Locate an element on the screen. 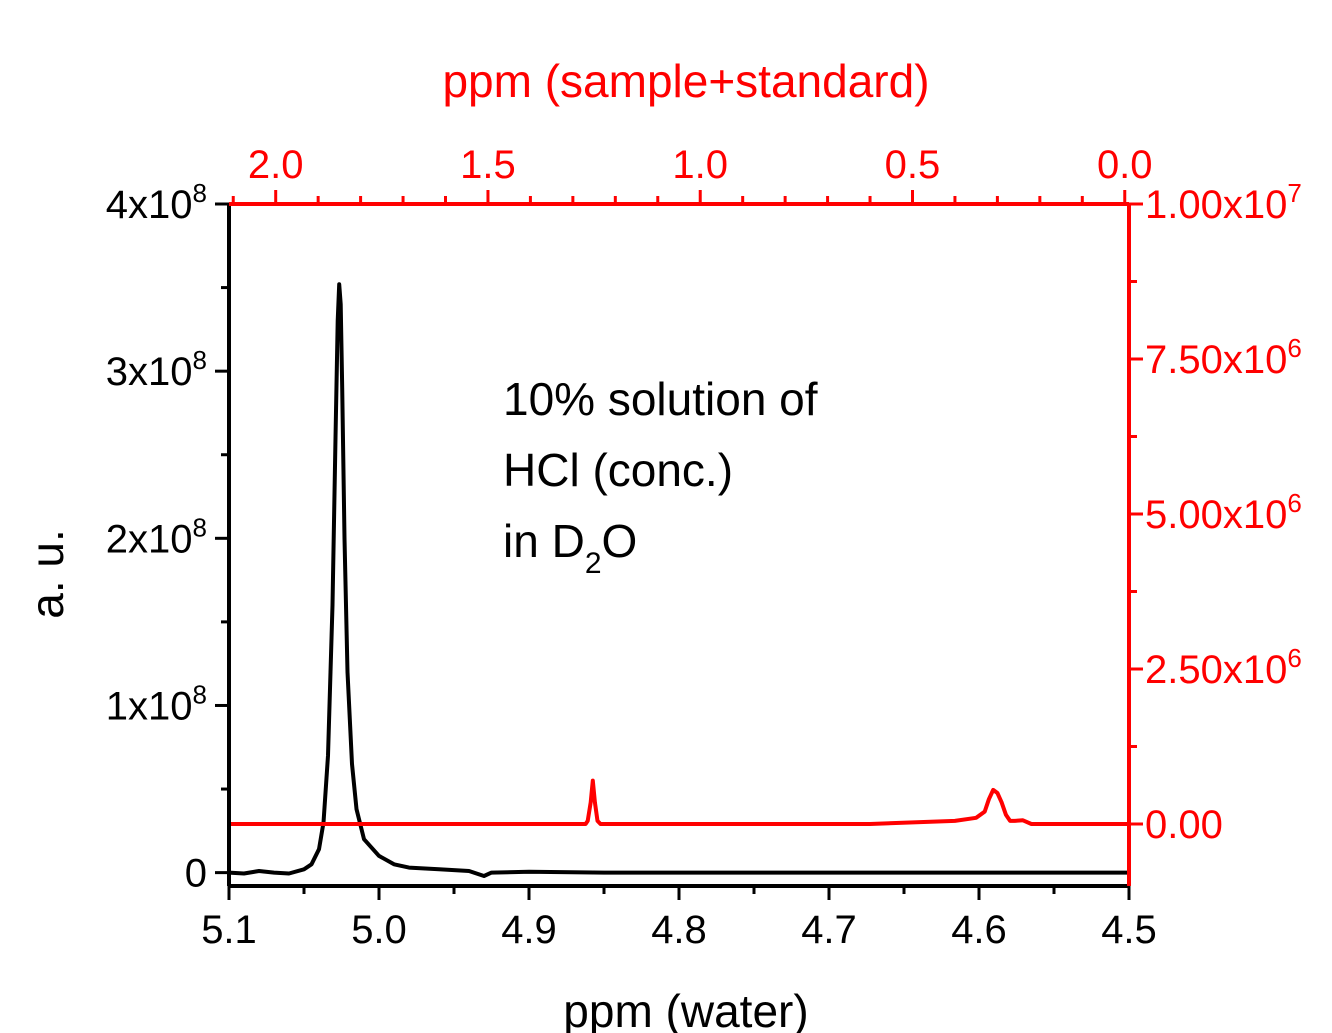 The height and width of the screenshot is (1033, 1332). top-tick-label: 2.0 is located at coordinates (276, 165).